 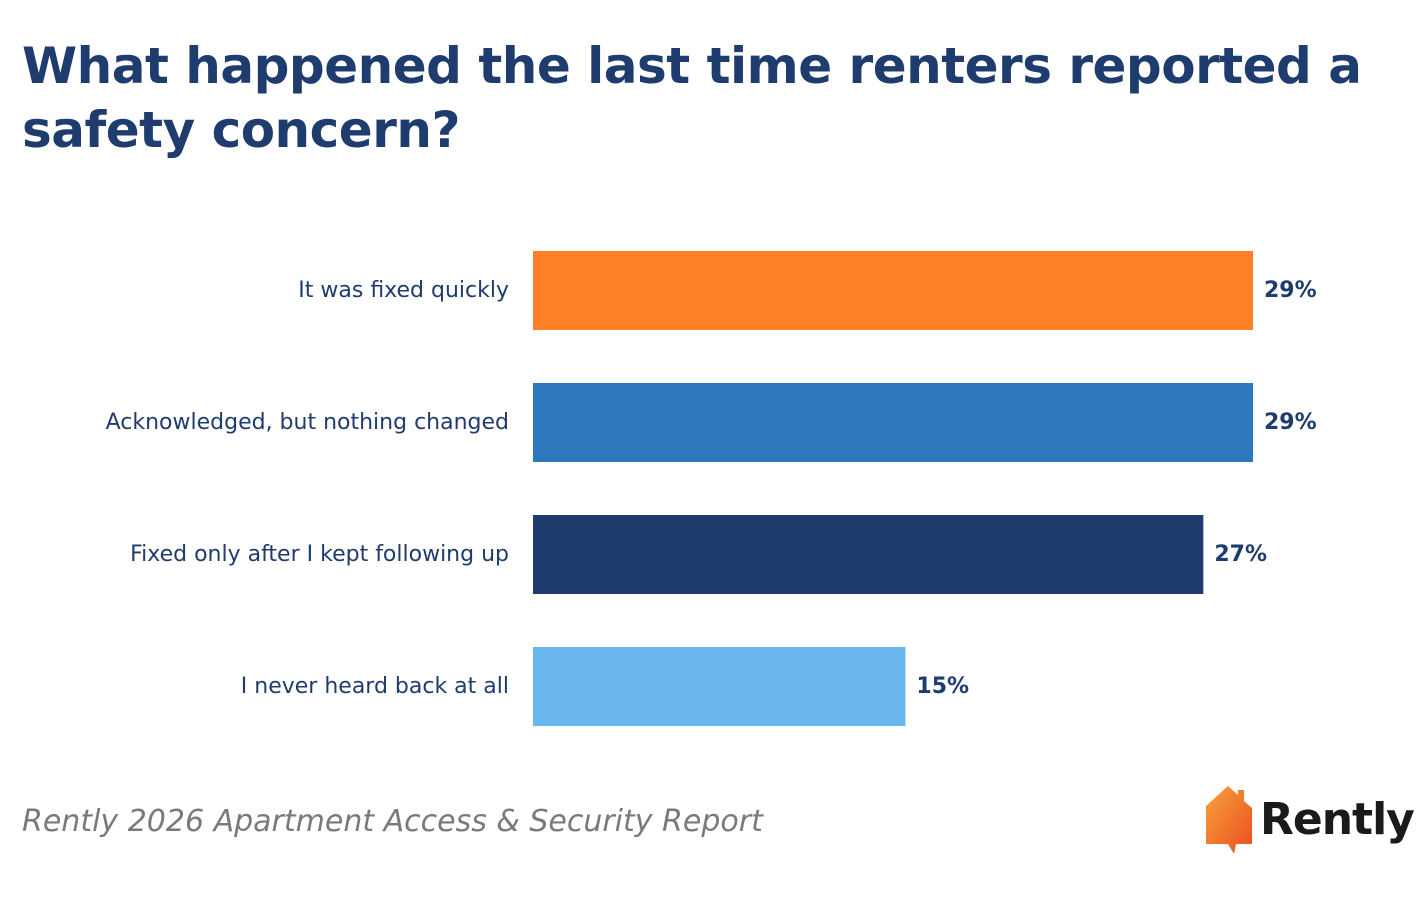 What do you see at coordinates (319, 554) in the screenshot?
I see `category-label: Fixed only after I kept following up` at bounding box center [319, 554].